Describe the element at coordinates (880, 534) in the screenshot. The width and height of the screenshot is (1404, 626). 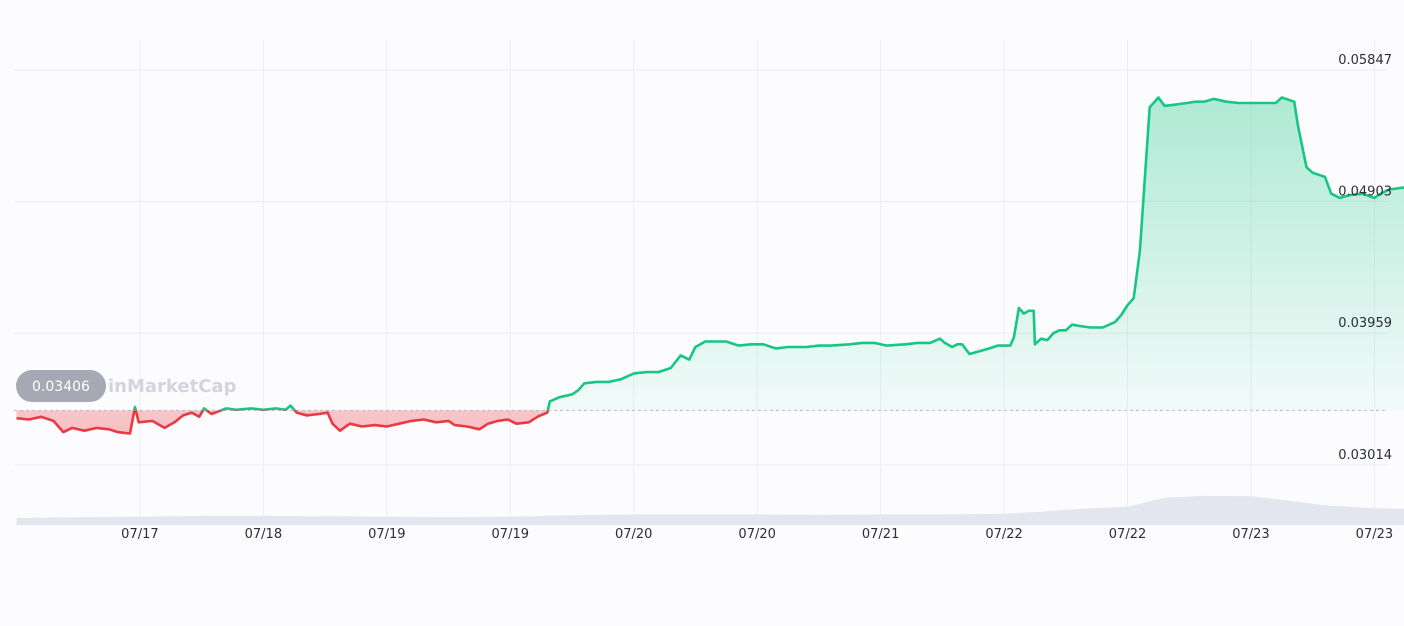
I see `x-tick-label: 07/21` at that location.